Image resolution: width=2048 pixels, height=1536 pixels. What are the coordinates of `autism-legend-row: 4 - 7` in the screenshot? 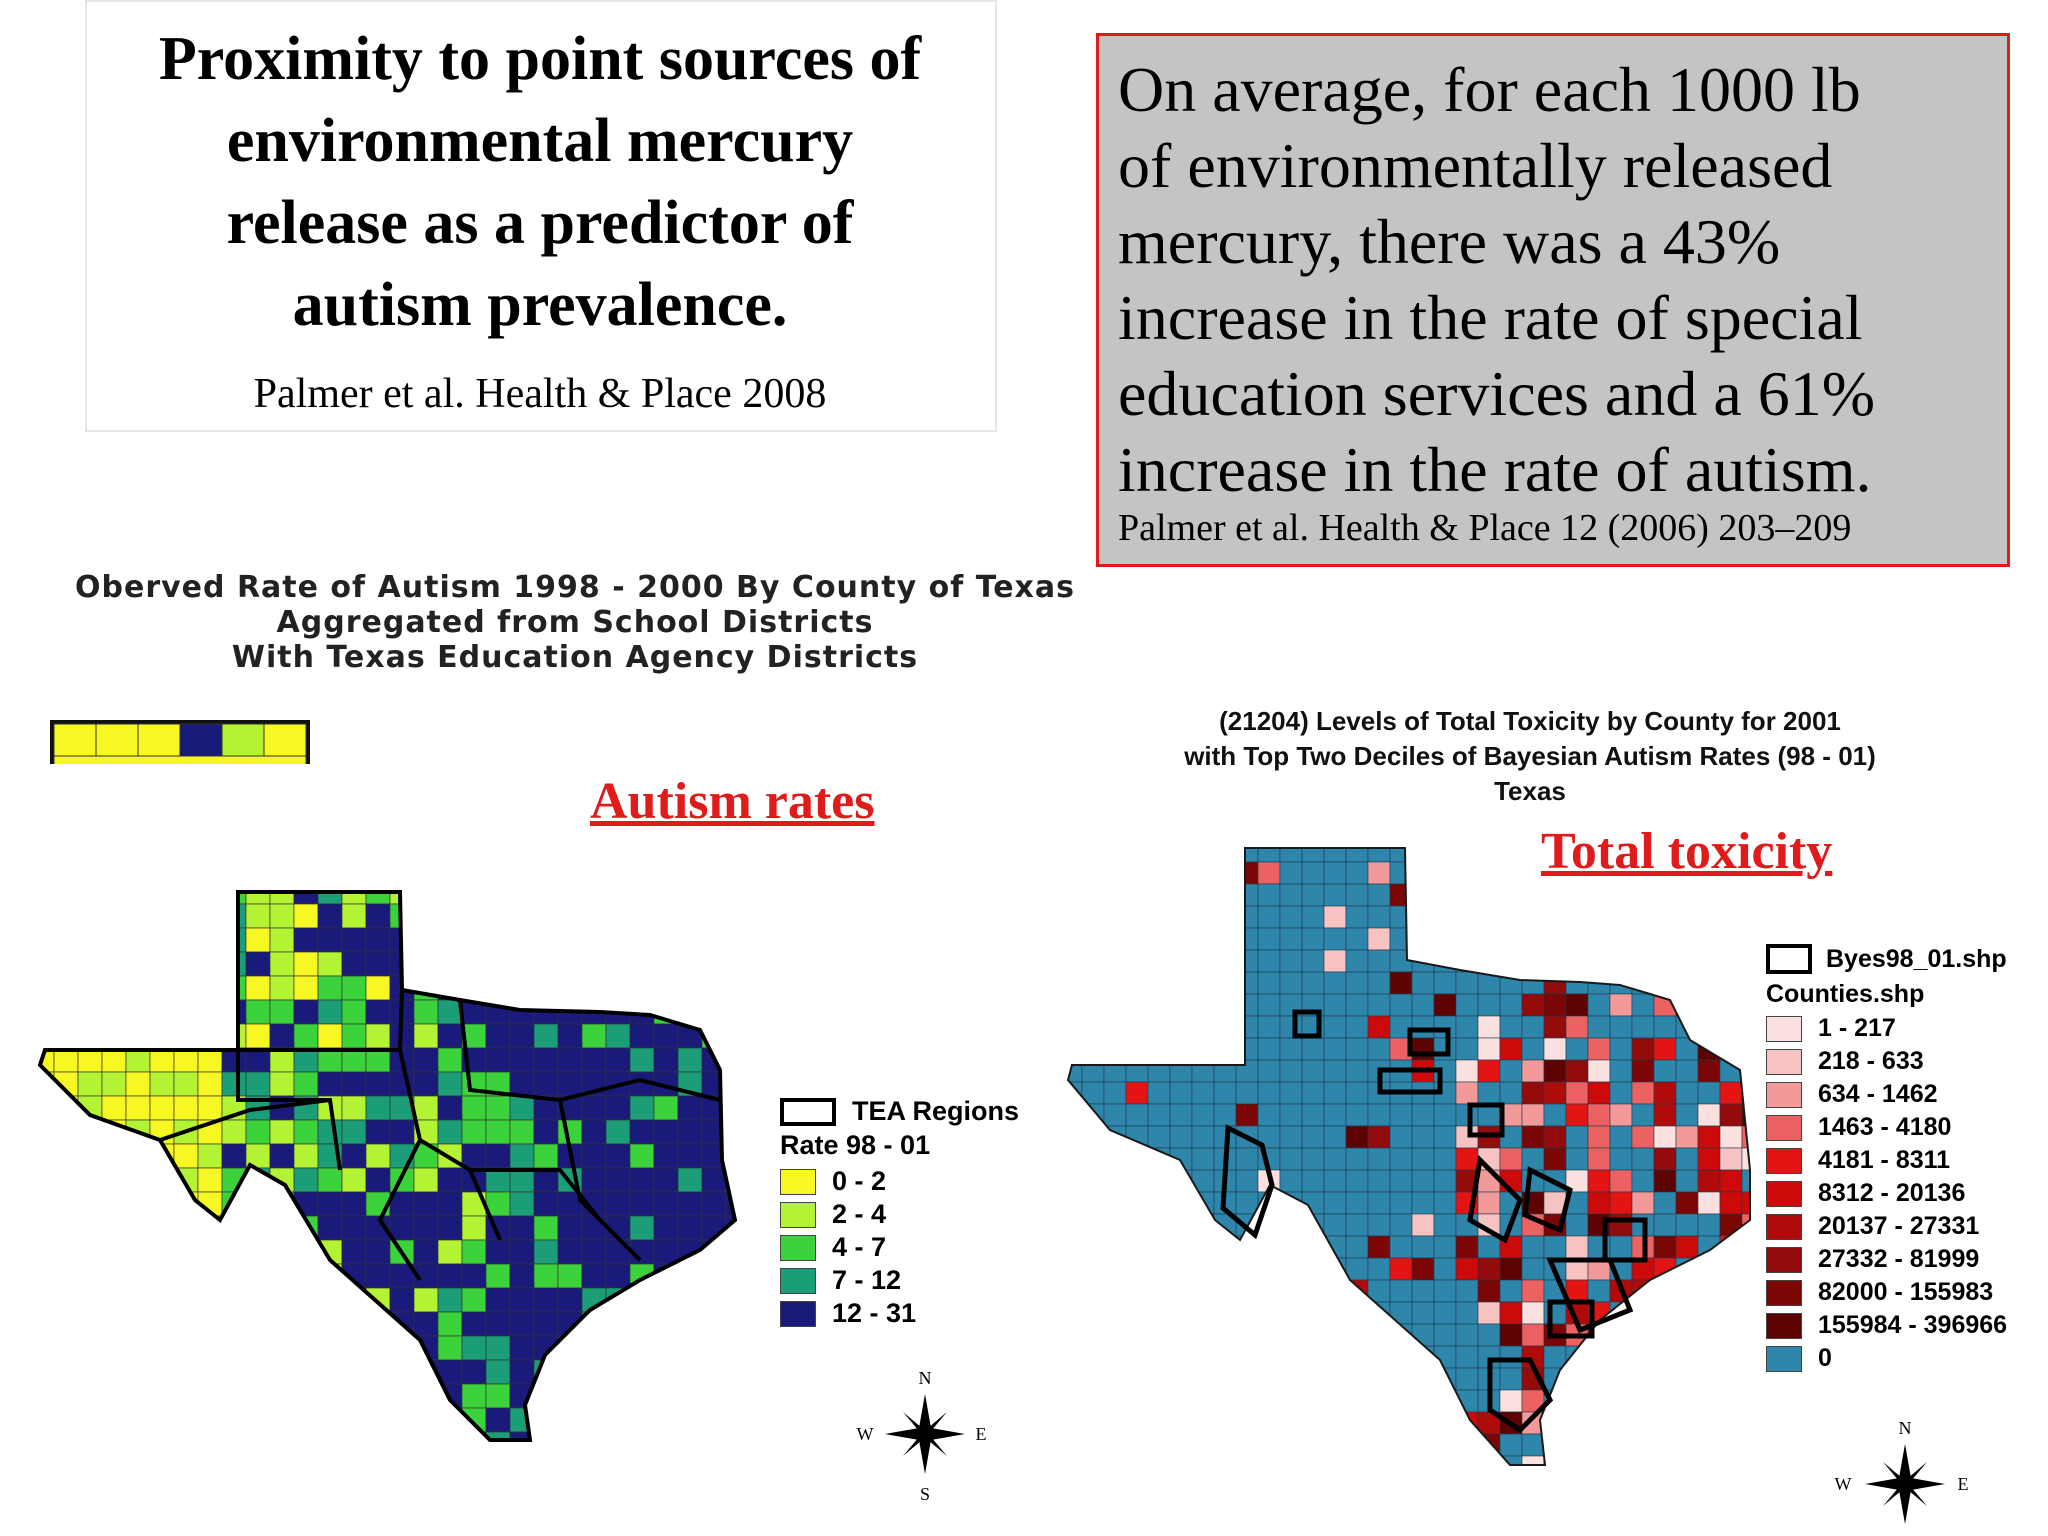 It's located at (833, 1247).